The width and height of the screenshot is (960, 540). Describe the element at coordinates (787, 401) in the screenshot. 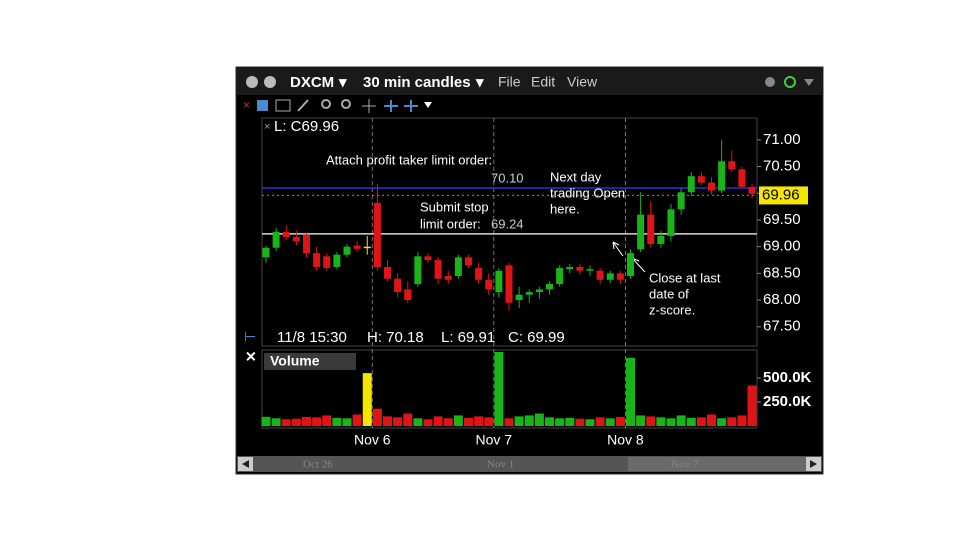

I see `y-tick-label: 250.0K` at that location.